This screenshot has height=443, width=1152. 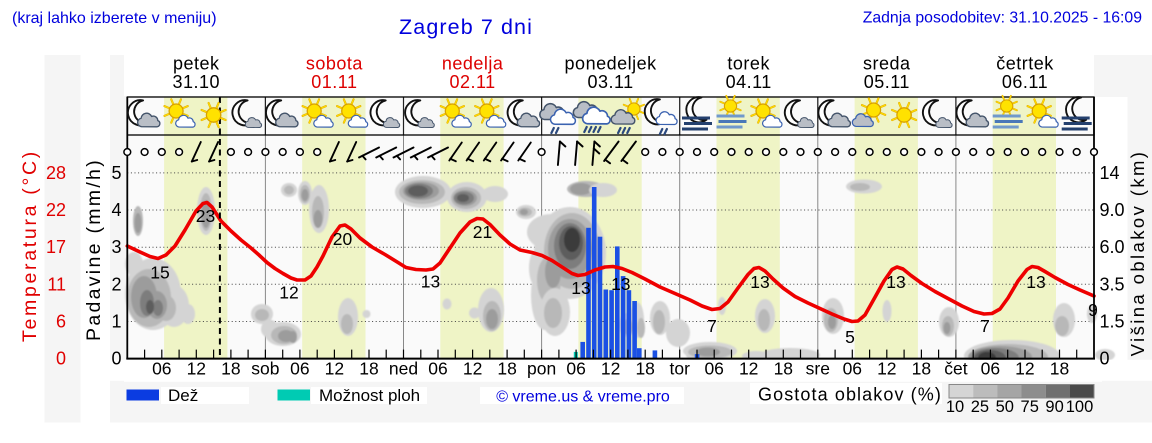 What do you see at coordinates (1112, 247) in the screenshot?
I see `svg-text: 6.0` at bounding box center [1112, 247].